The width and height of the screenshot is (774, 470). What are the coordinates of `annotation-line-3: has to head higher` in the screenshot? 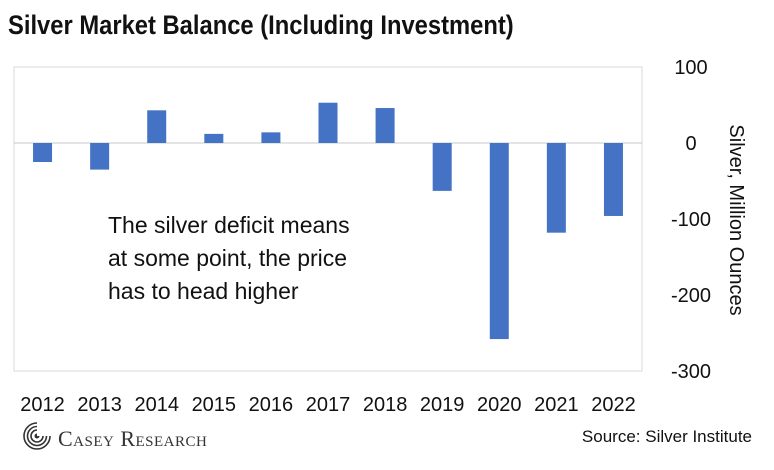 It's located at (203, 291).